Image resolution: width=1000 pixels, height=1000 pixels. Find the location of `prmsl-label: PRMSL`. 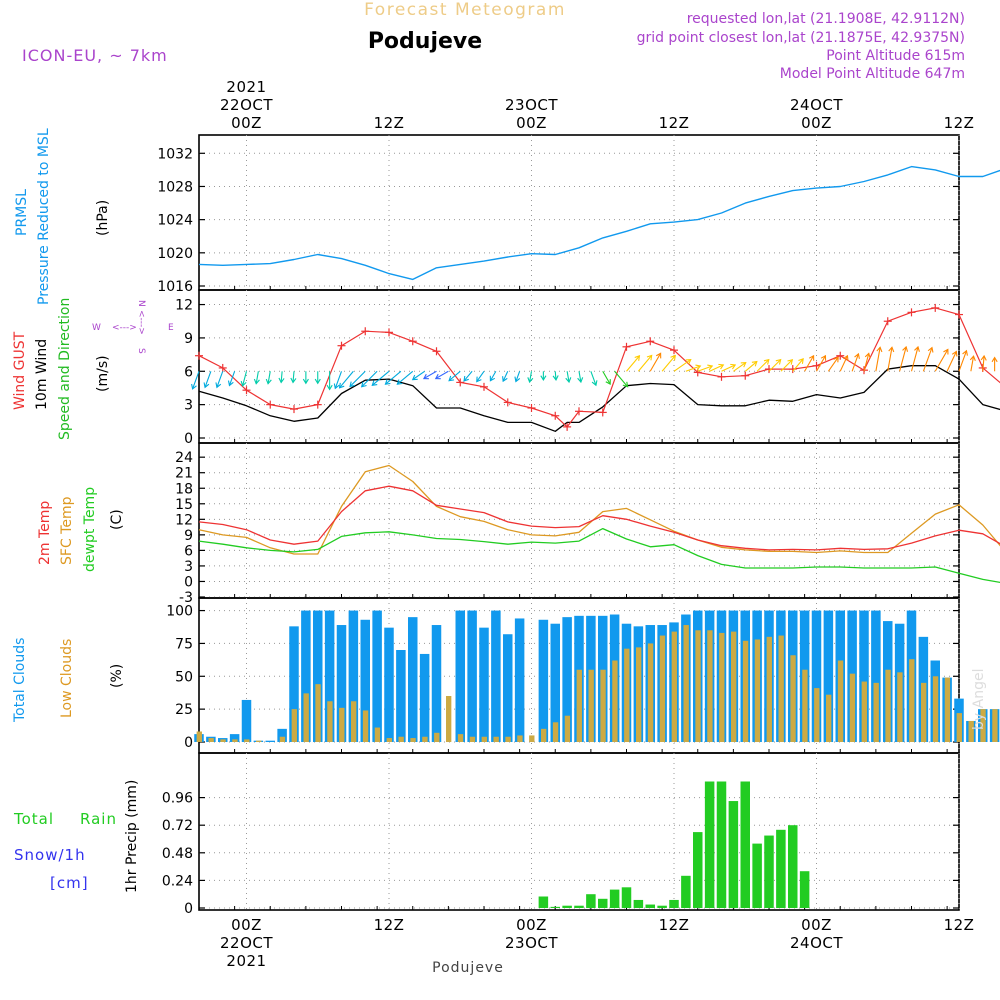

prmsl-label: PRMSL is located at coordinates (22, 212).